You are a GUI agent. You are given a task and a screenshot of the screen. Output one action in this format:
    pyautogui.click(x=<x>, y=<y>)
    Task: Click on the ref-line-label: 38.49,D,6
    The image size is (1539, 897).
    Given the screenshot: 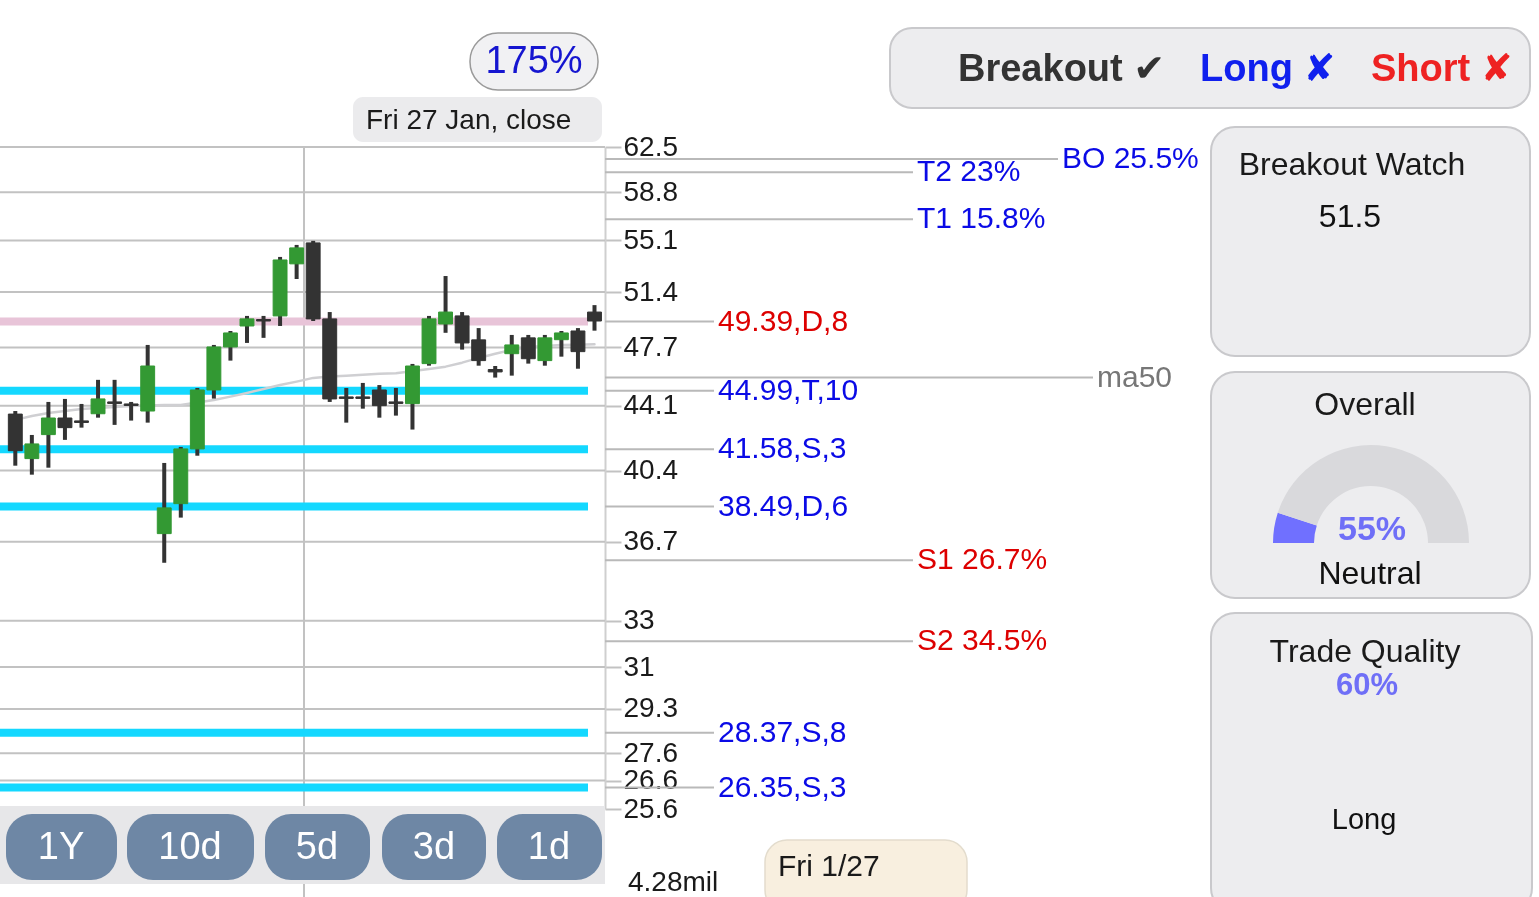 What is the action you would take?
    pyautogui.click(x=783, y=505)
    